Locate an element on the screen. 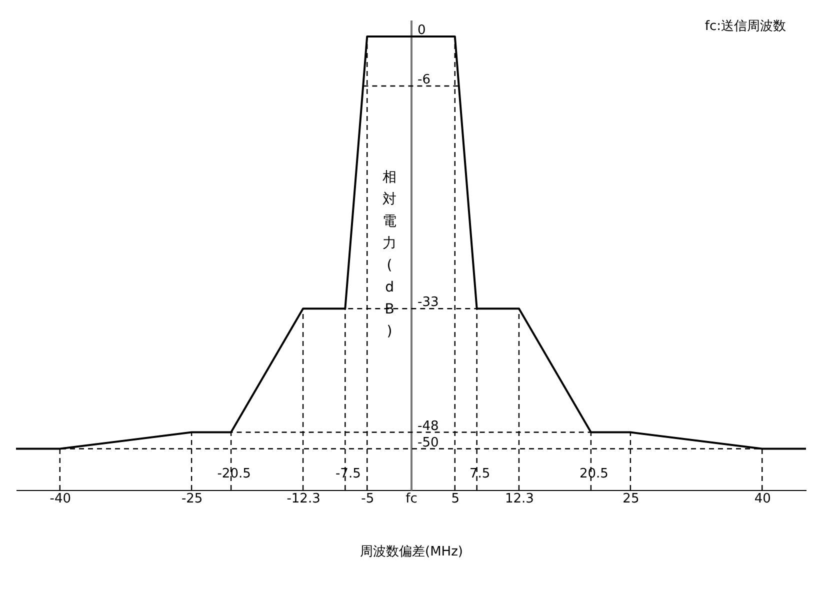 The image size is (840, 612). x-axis-title: 周波数偏差(MHz) is located at coordinates (411, 552).